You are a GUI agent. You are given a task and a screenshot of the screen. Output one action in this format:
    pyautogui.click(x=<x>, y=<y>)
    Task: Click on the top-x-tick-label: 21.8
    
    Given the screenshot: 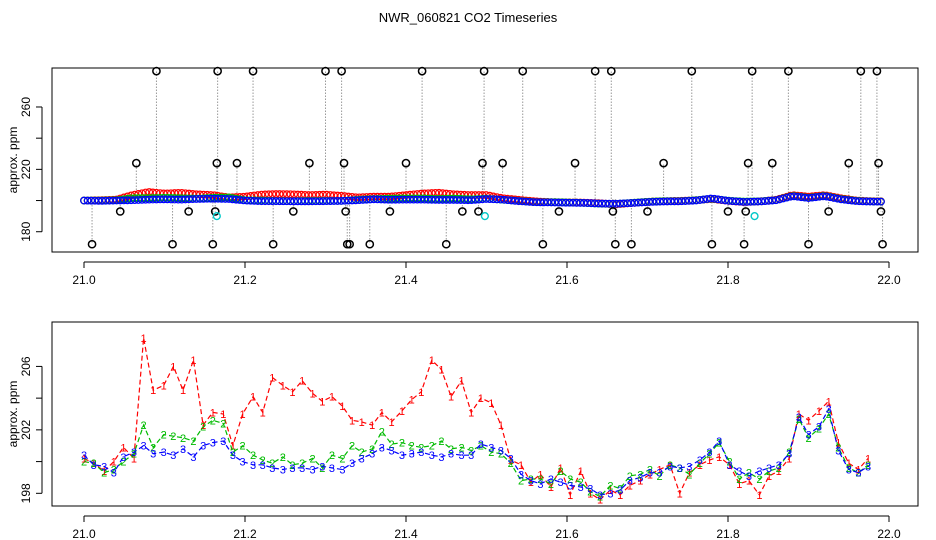 What is the action you would take?
    pyautogui.click(x=728, y=280)
    